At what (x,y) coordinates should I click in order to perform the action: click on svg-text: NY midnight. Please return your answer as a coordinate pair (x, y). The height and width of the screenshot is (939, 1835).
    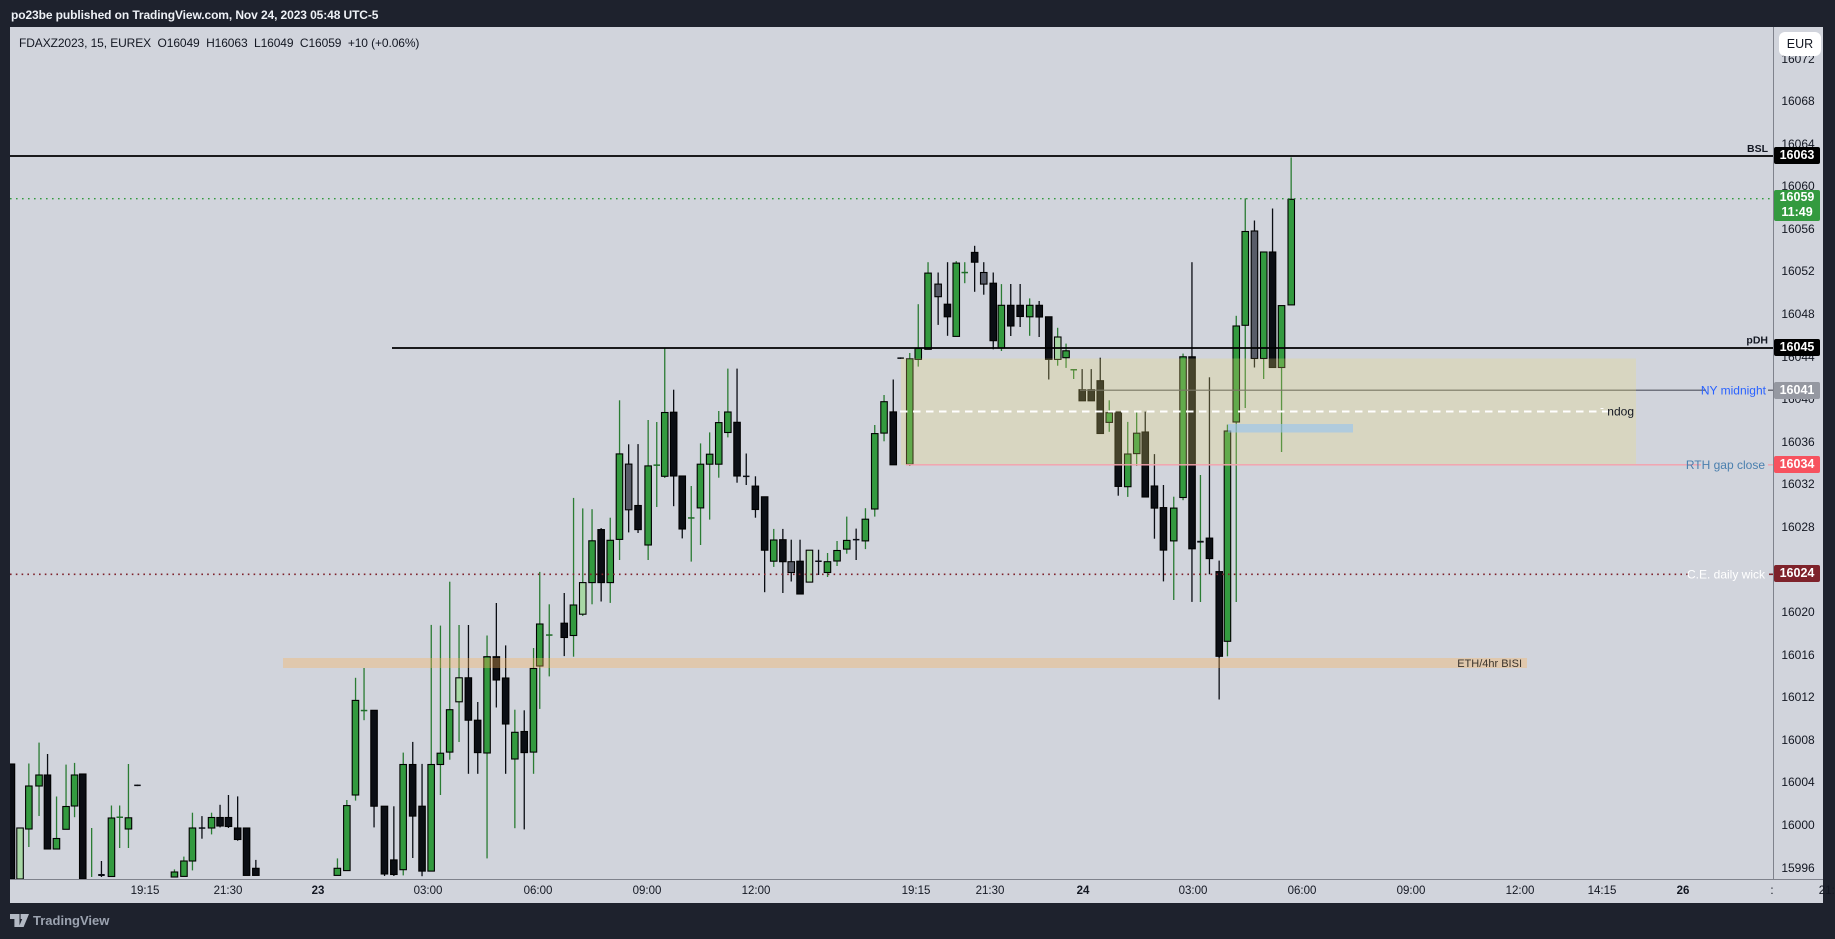
    Looking at the image, I should click on (1734, 391).